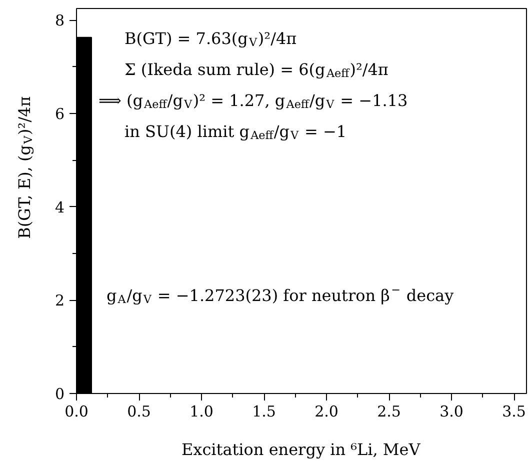  What do you see at coordinates (59, 21) in the screenshot?
I see `y-tick-label: 8` at bounding box center [59, 21].